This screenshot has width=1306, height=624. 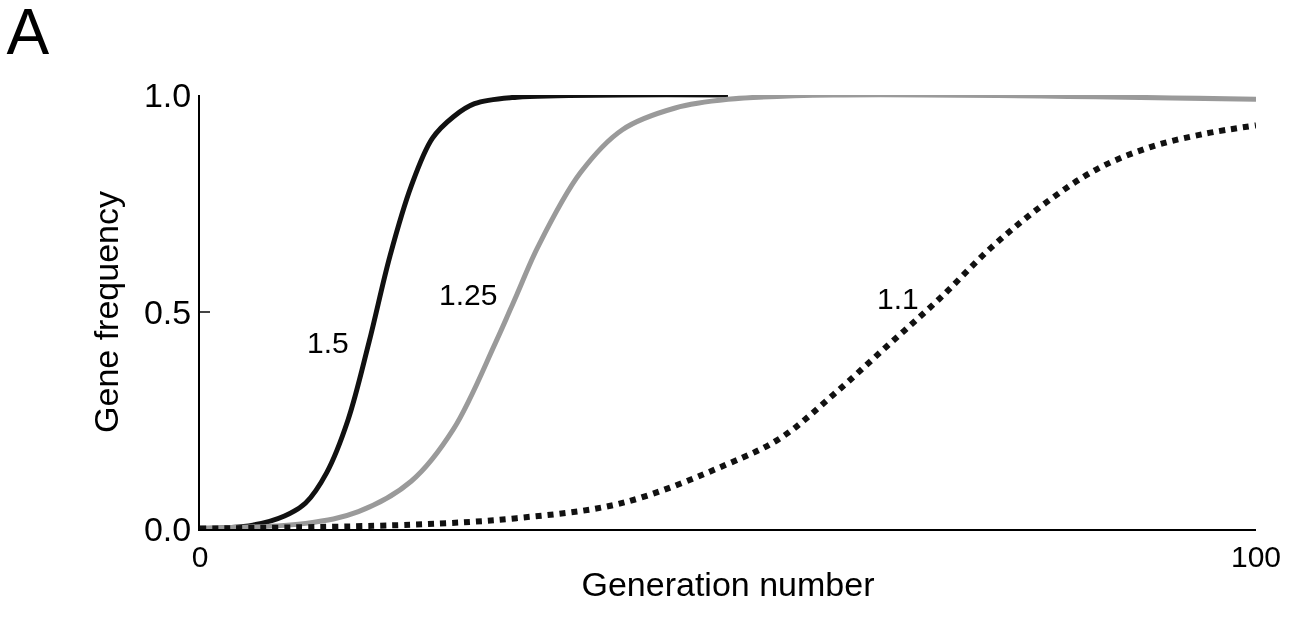 What do you see at coordinates (167, 94) in the screenshot?
I see `y-tick-label: 1.0` at bounding box center [167, 94].